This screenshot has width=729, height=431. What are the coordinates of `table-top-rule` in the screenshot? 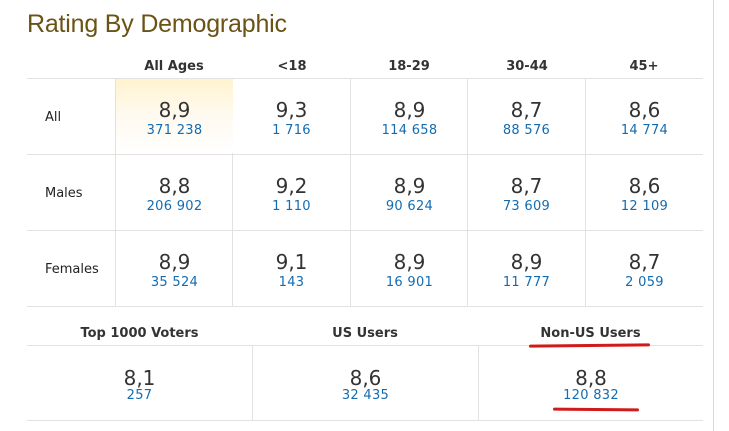 It's located at (365, 78).